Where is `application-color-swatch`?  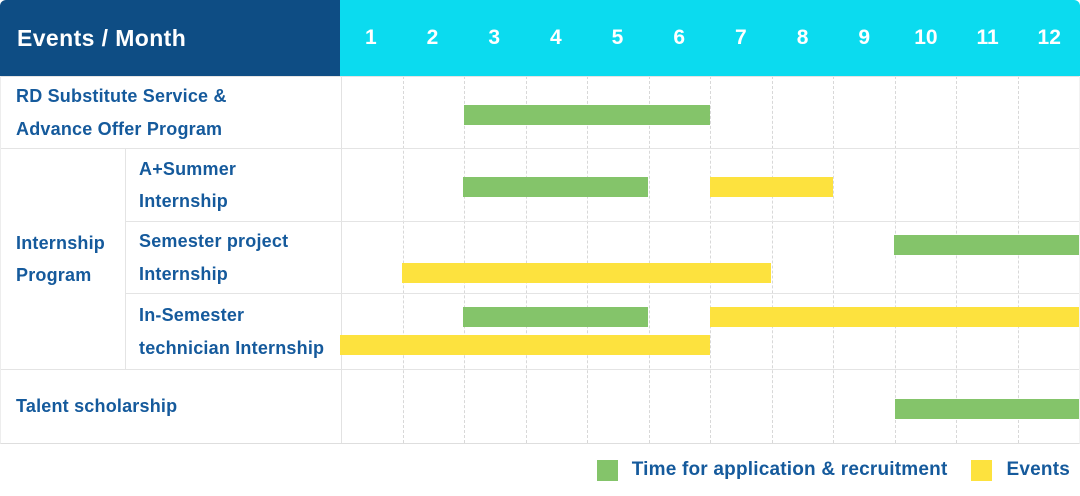
application-color-swatch is located at coordinates (607, 470).